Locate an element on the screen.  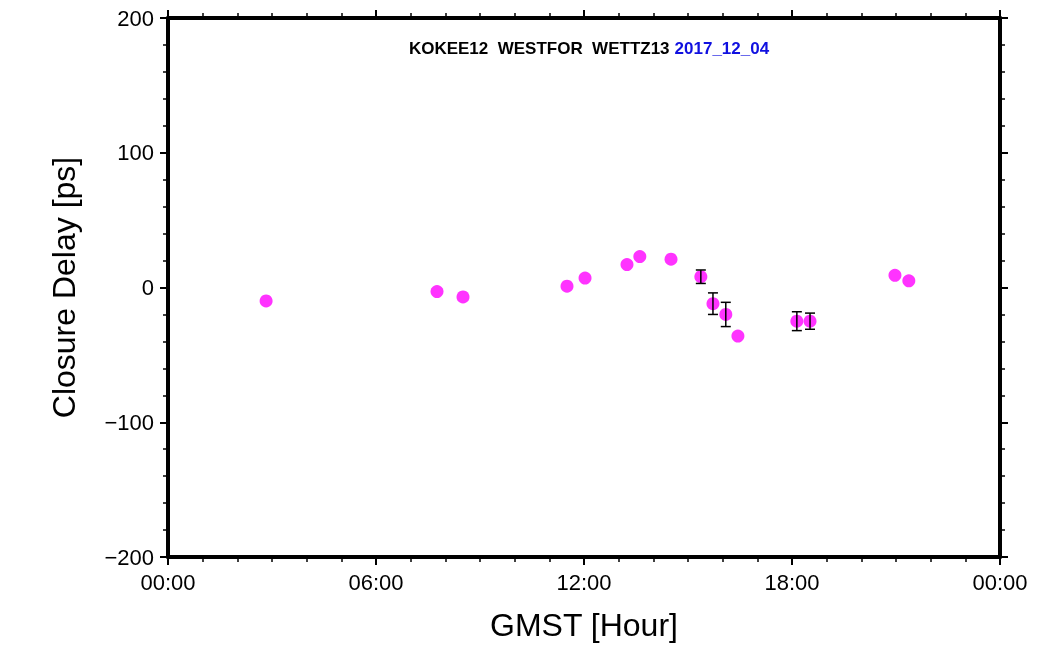
x-tick-label: 12:00 is located at coordinates (584, 582).